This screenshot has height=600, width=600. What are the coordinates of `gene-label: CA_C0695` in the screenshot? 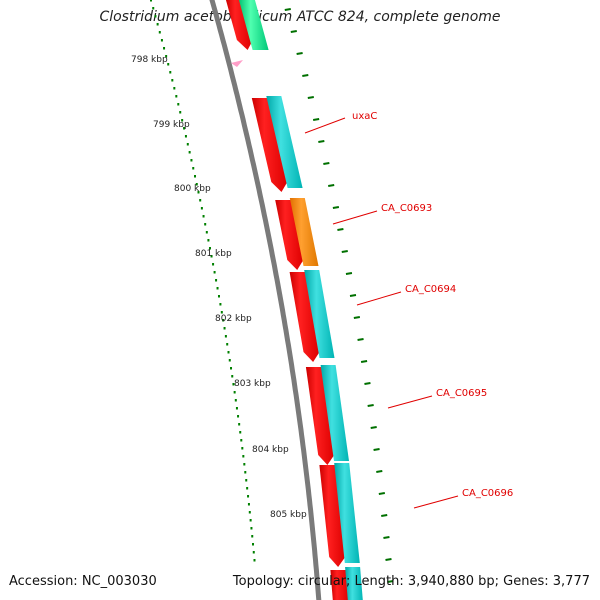 It's located at (461, 393).